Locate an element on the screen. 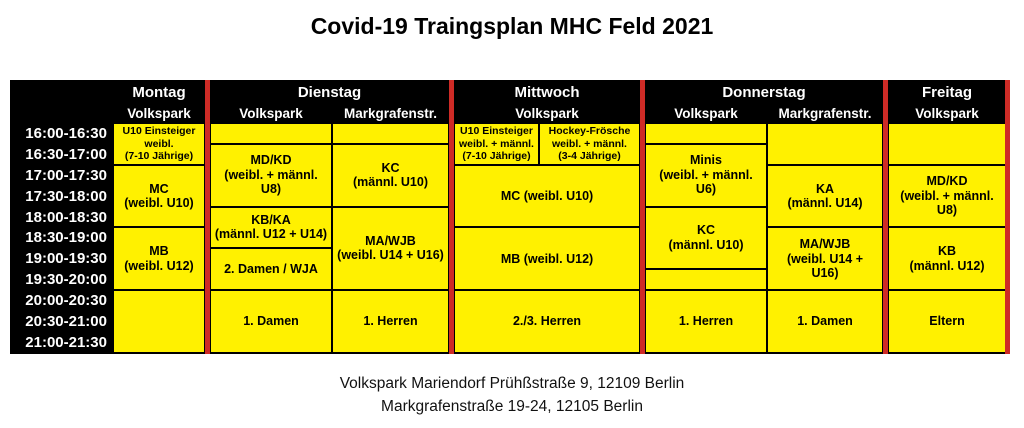 This screenshot has height=428, width=1024. schedule-cell-freitag-volkspark-r9: Eltern is located at coordinates (947, 321).